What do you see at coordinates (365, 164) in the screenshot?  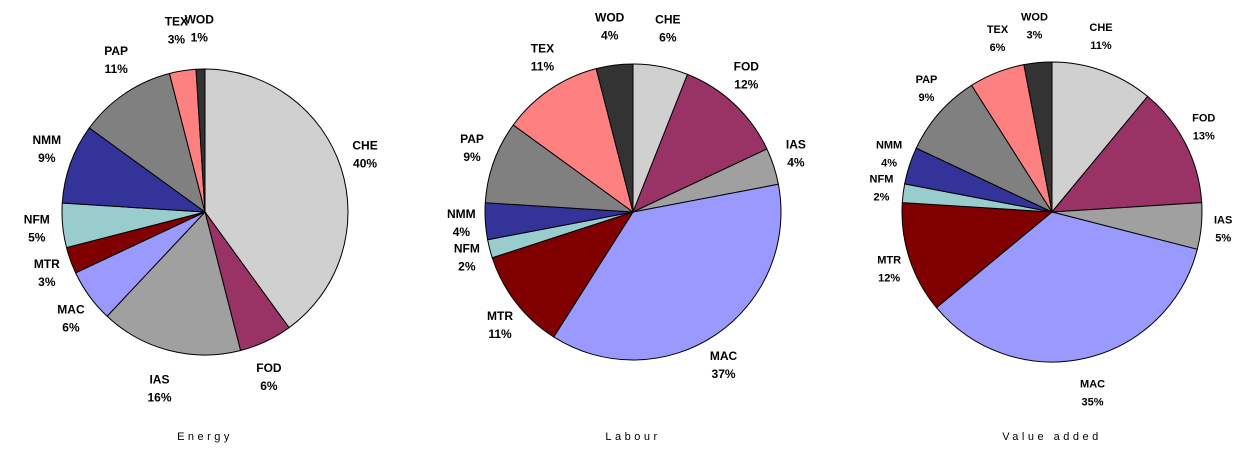 I see `slice-value: 40%` at bounding box center [365, 164].